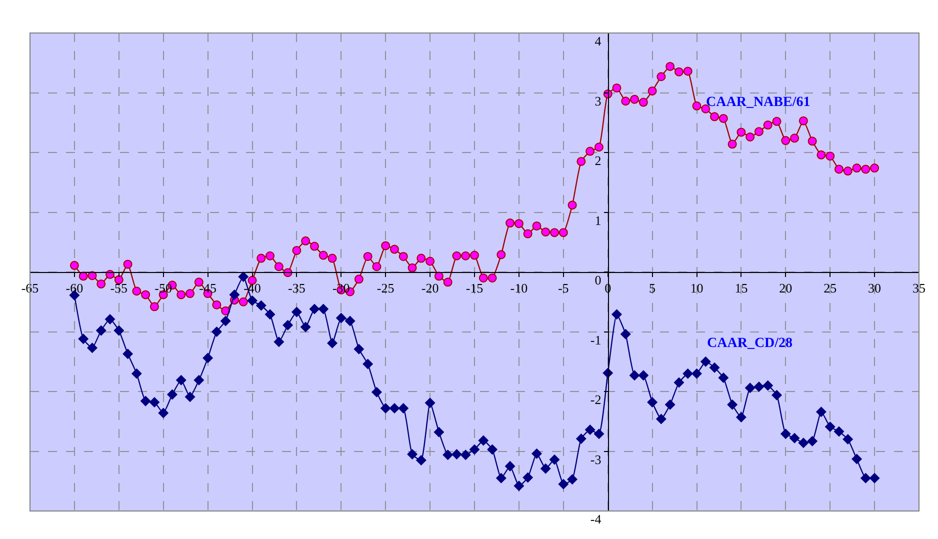 Image resolution: width=938 pixels, height=539 pixels. What do you see at coordinates (596, 459) in the screenshot?
I see `y-tick-label: -3` at bounding box center [596, 459].